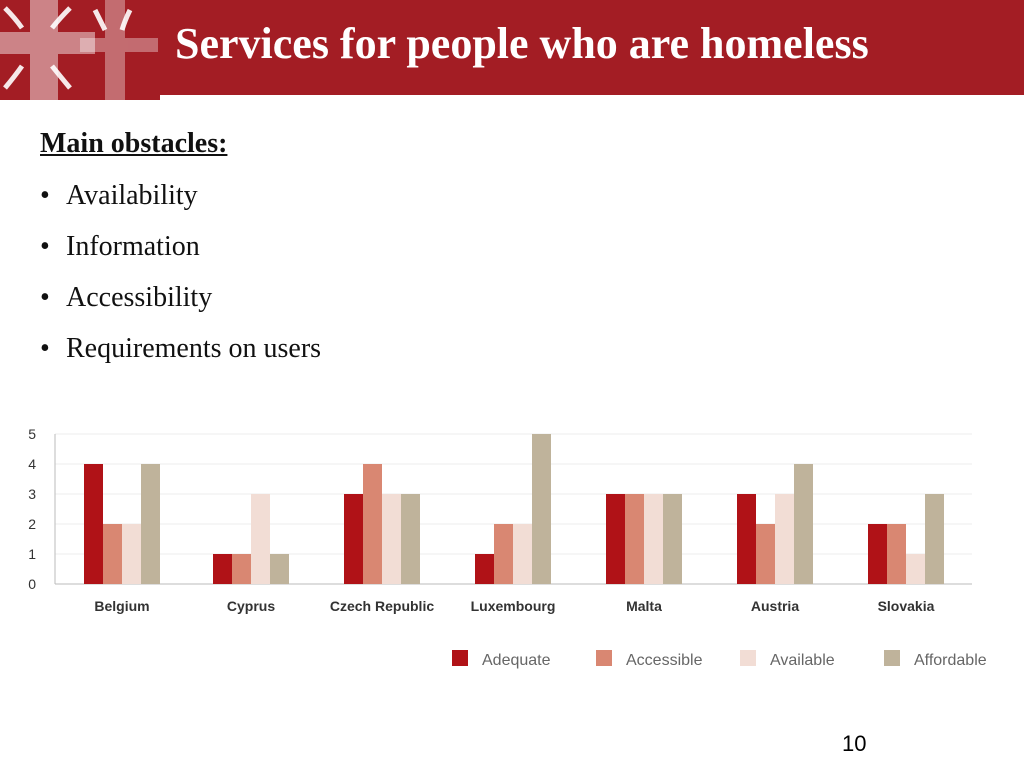  I want to click on page-number: 10, so click(854, 743).